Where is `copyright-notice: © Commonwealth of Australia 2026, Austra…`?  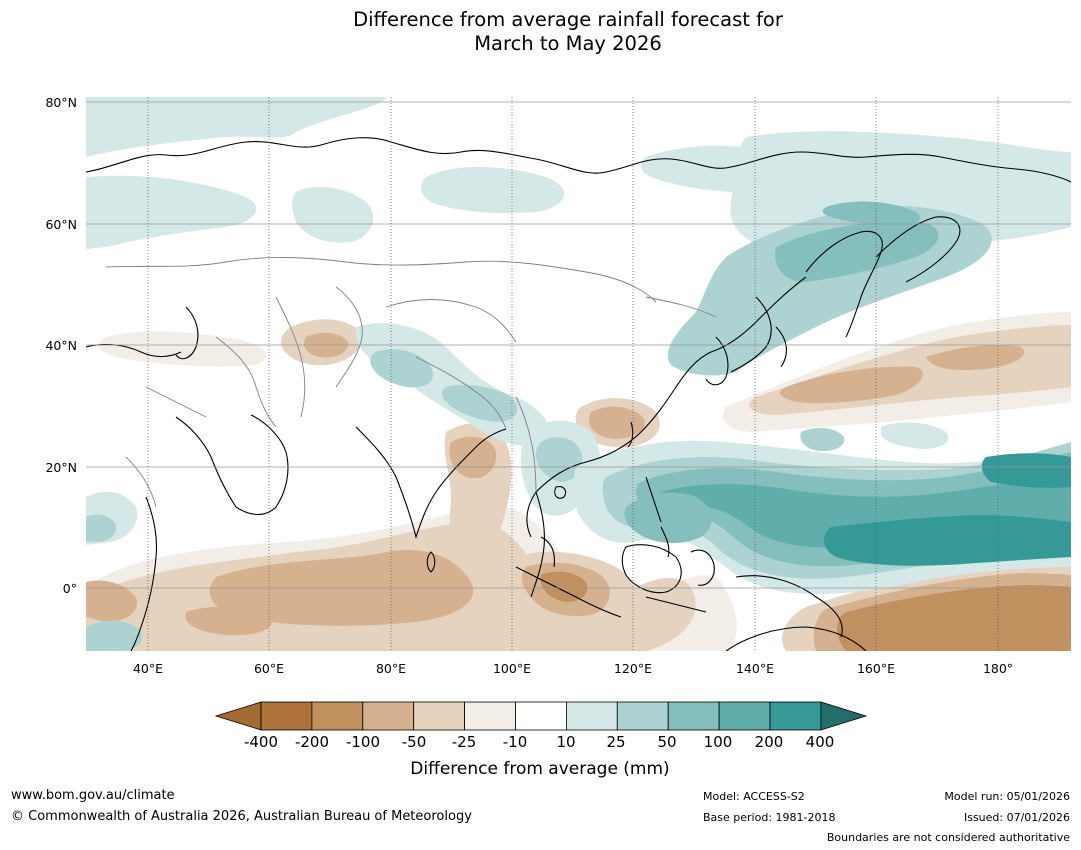
copyright-notice: © Commonwealth of Australia 2026, Austra… is located at coordinates (241, 816).